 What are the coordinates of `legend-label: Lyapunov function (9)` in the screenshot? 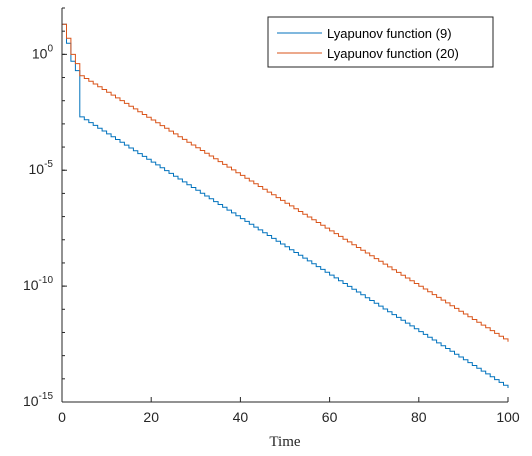 It's located at (389, 33).